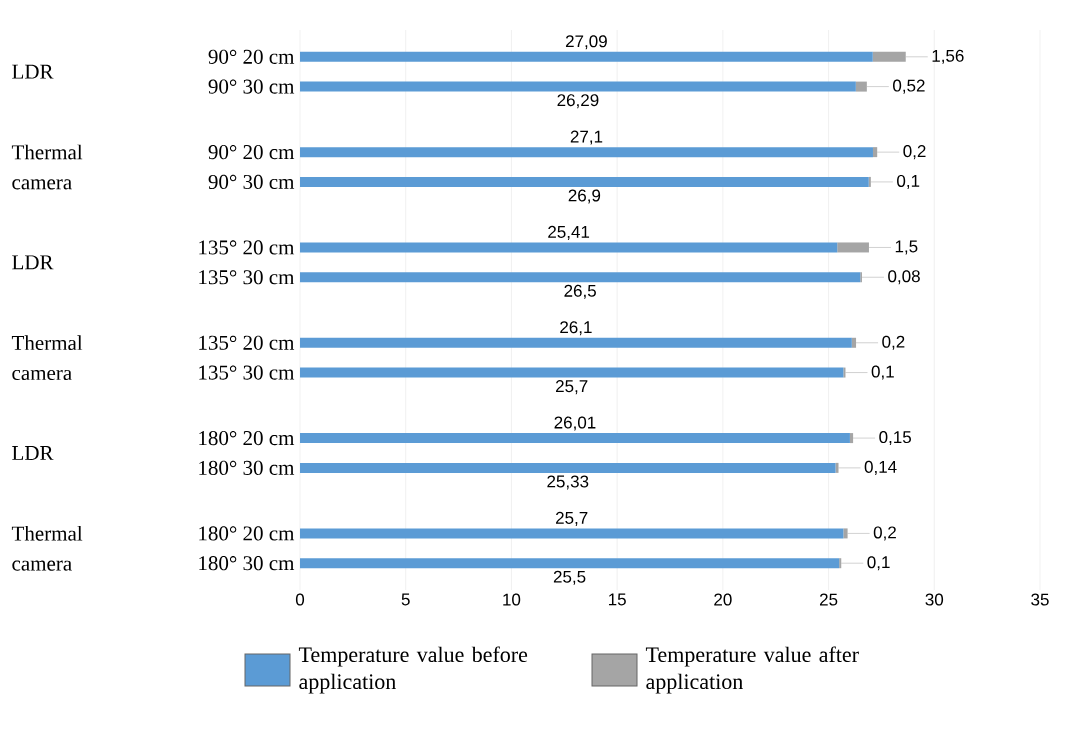  I want to click on legend-label: Temperature value before application, so click(413, 670).